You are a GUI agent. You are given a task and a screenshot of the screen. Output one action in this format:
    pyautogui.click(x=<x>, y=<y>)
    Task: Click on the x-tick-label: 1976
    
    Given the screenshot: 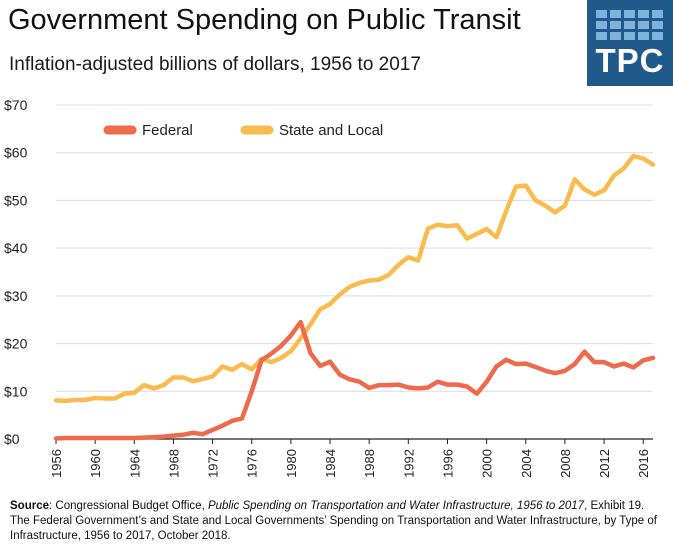 What is the action you would take?
    pyautogui.click(x=252, y=463)
    